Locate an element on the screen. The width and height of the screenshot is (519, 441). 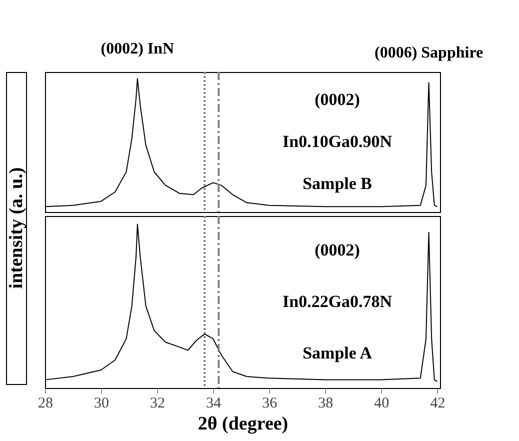
annotation: Sample B is located at coordinates (337, 183).